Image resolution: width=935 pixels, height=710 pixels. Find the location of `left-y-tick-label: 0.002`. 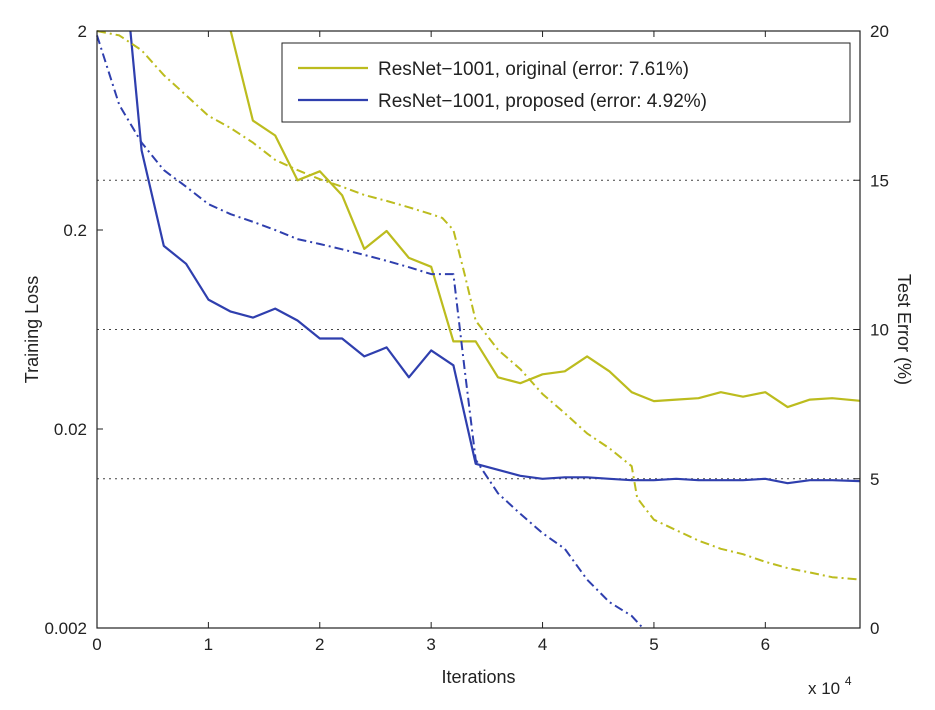

left-y-tick-label: 0.002 is located at coordinates (65, 628).